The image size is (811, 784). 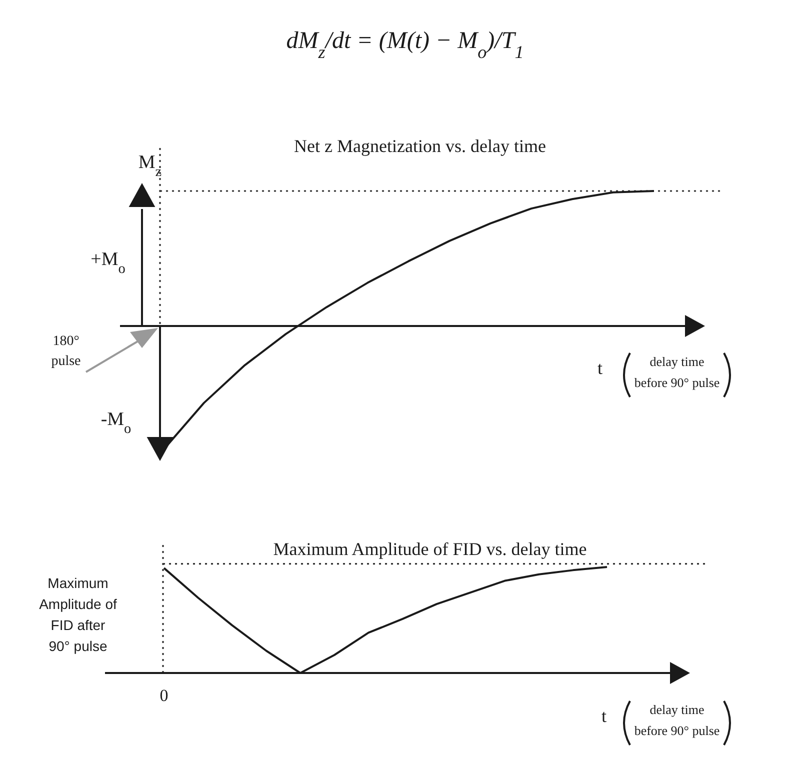 I want to click on y-axis-title: M$_{z}$, so click(x=150, y=166).